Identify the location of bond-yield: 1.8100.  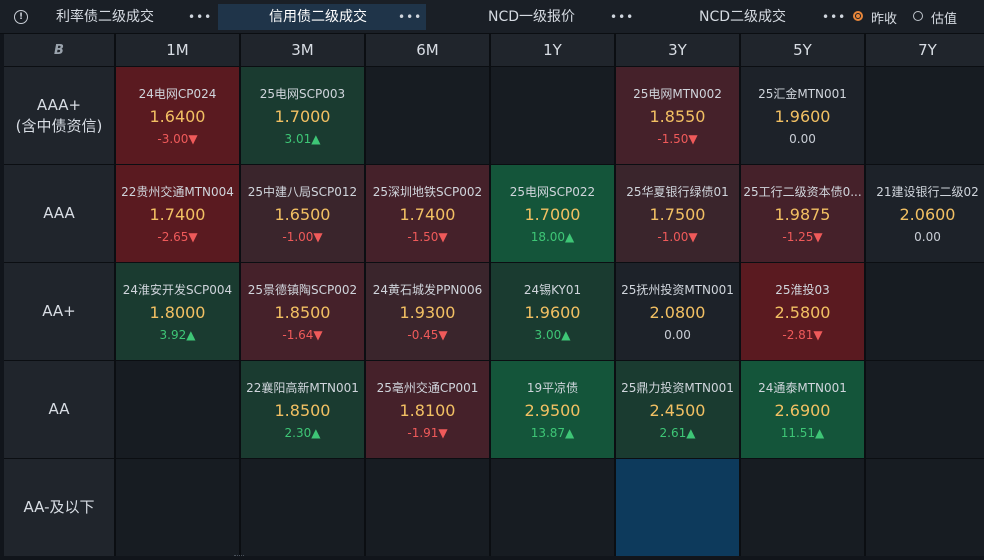
(427, 410).